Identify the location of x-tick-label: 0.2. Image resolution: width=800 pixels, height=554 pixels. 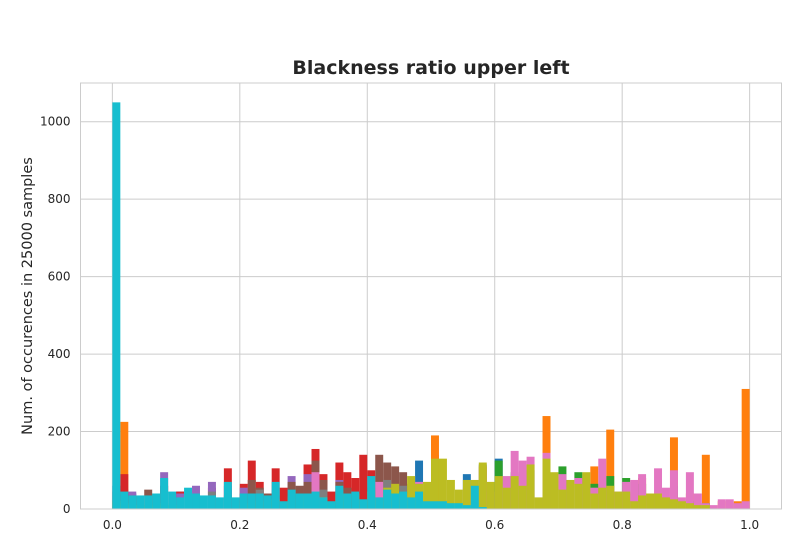
(239, 525).